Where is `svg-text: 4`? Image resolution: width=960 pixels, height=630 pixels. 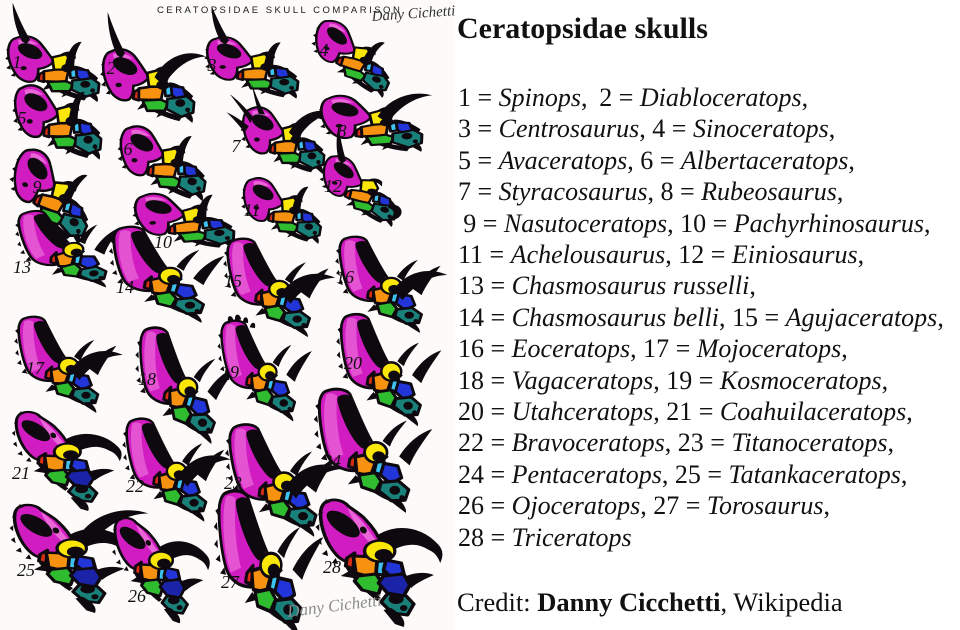 svg-text: 4 is located at coordinates (324, 50).